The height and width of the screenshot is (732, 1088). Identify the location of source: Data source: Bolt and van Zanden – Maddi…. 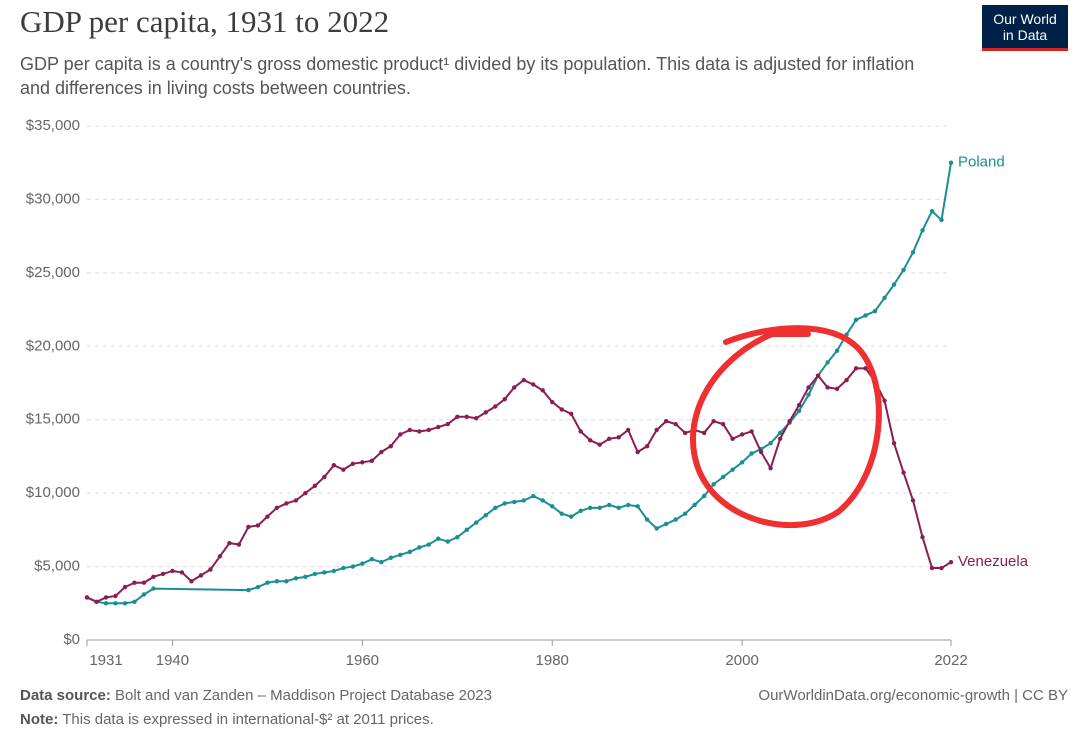
(256, 695).